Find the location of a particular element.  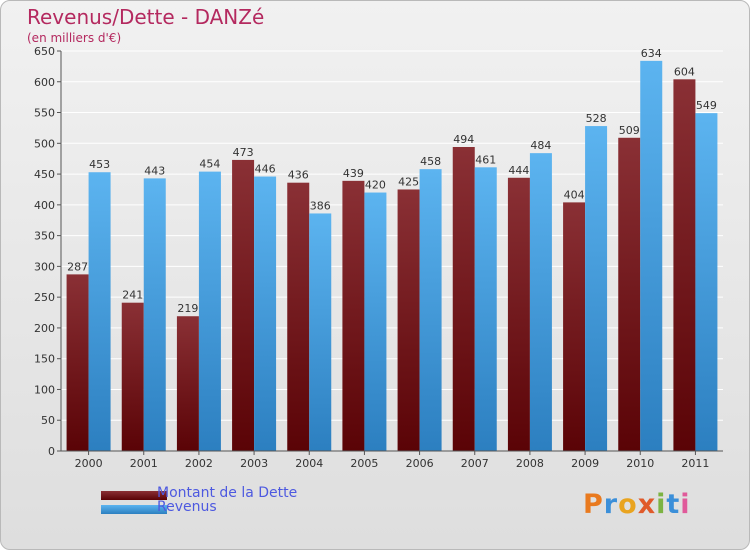

bar-revenus-2008 is located at coordinates (540, 302).